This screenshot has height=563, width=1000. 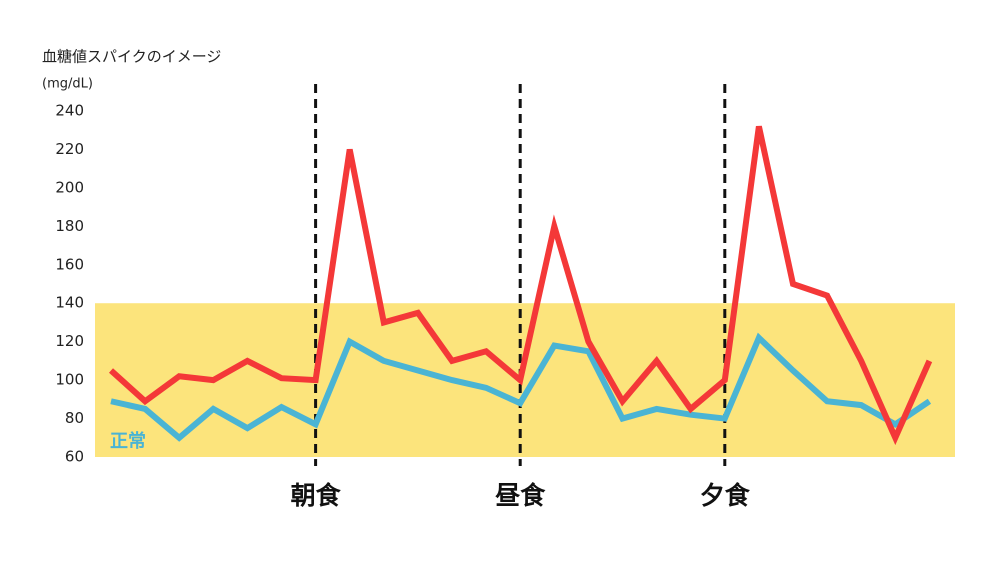 I want to click on y-tick-label: 160, so click(x=69, y=264).